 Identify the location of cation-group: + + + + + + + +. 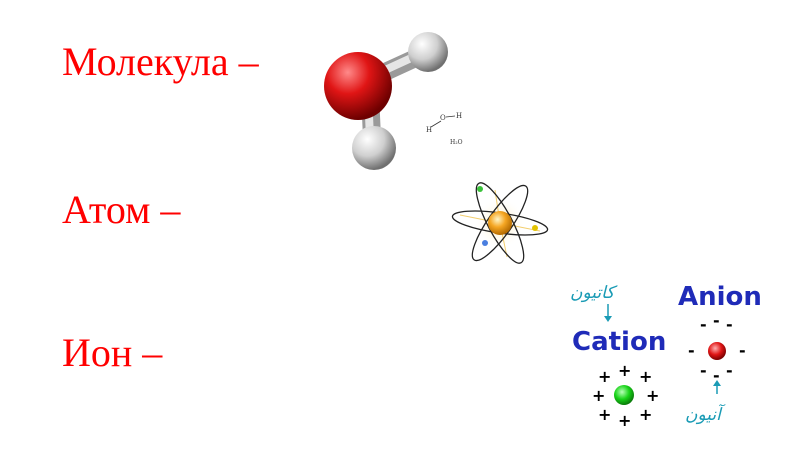
(625, 395).